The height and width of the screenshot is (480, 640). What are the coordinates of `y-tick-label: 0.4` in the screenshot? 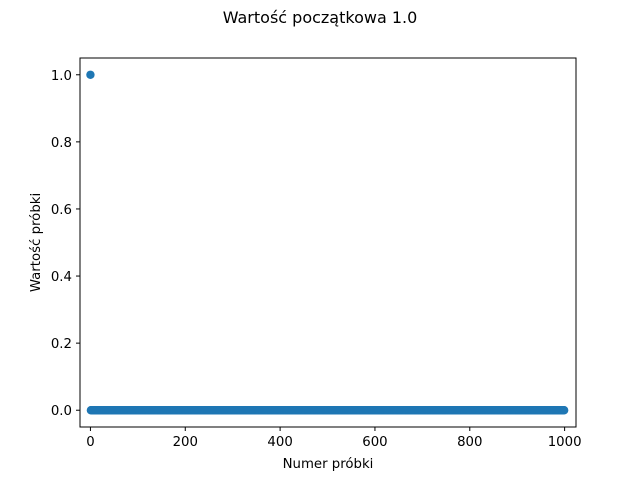 It's located at (61, 277).